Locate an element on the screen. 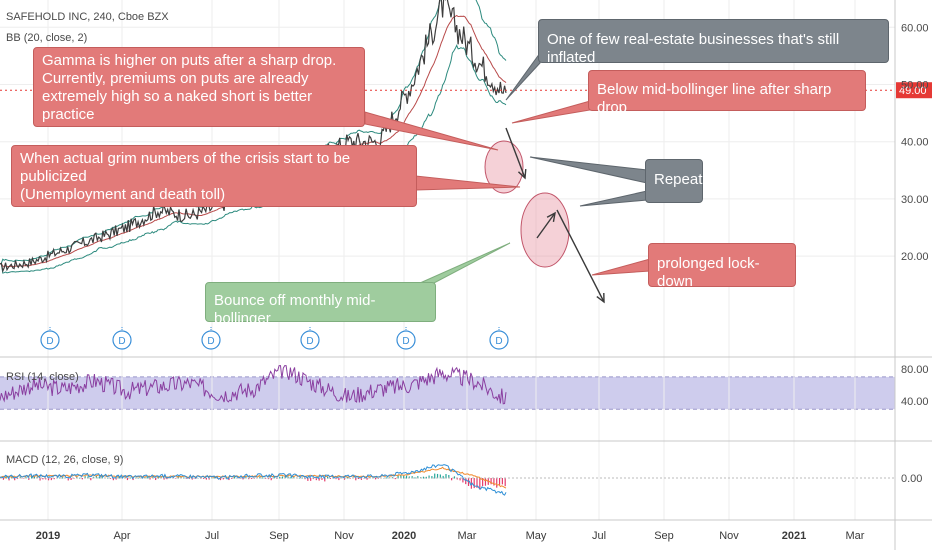 The height and width of the screenshot is (555, 932). current-price-label: 49.00 is located at coordinates (913, 91).